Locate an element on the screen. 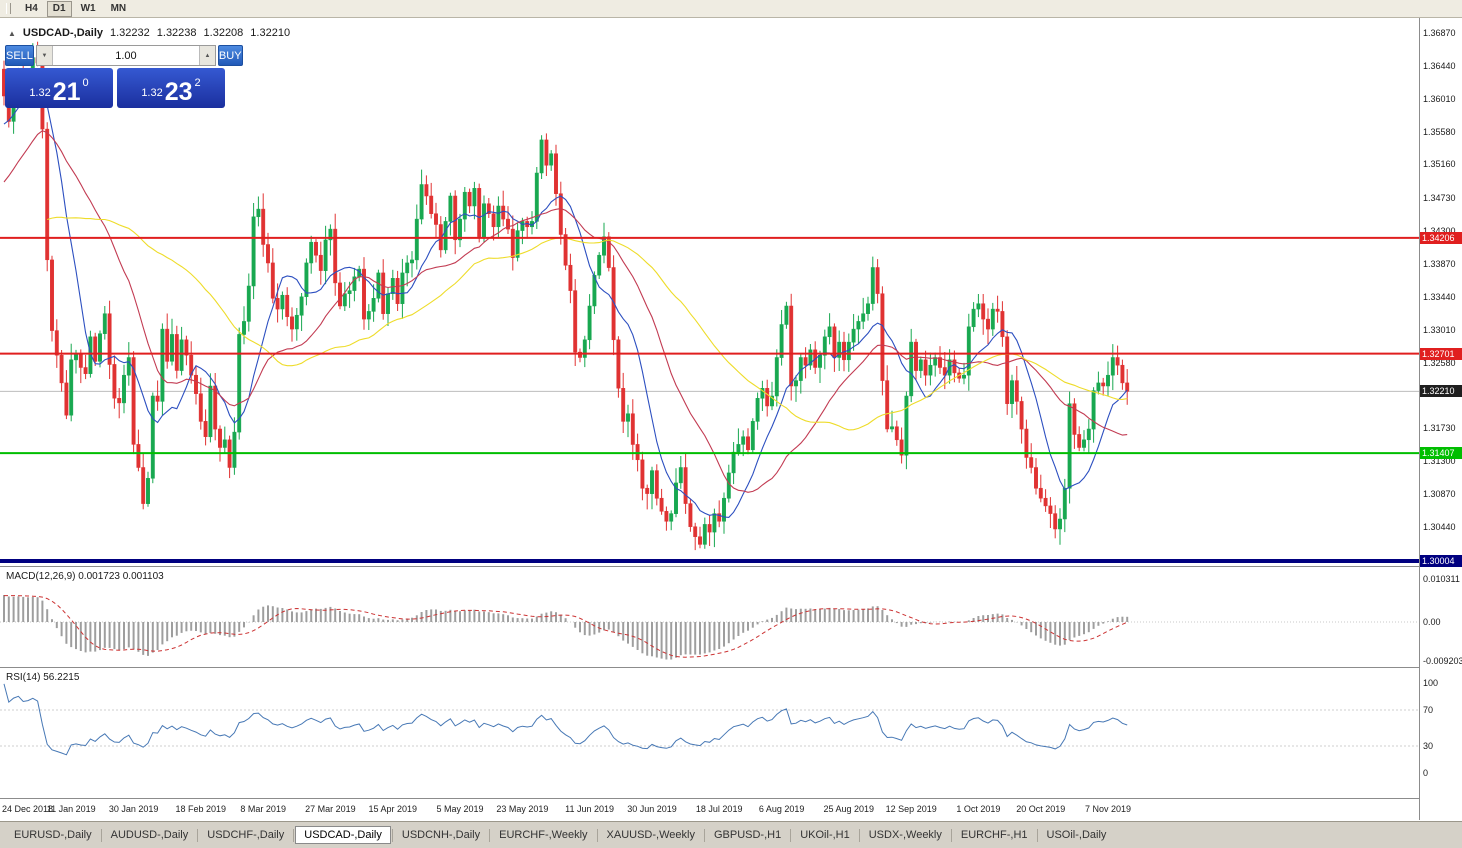 The width and height of the screenshot is (1462, 848). price-axis-label: 1.30440 is located at coordinates (1439, 527).